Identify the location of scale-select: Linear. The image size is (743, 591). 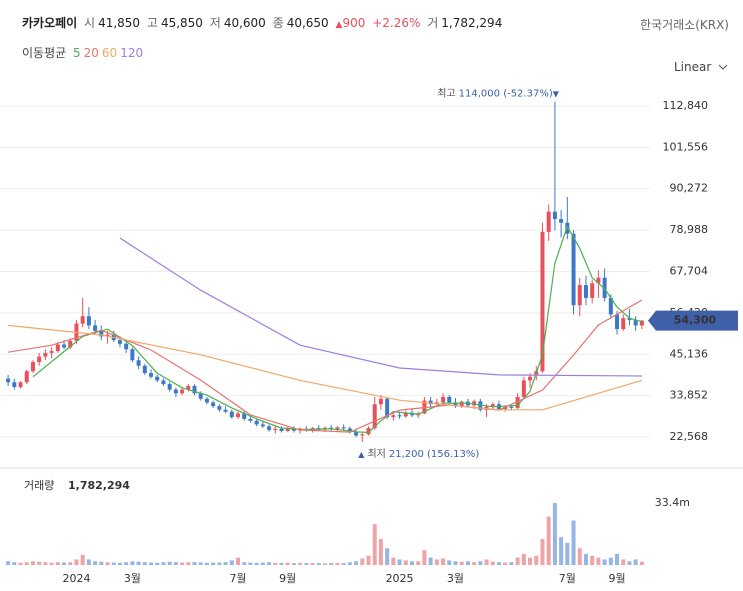
(701, 67).